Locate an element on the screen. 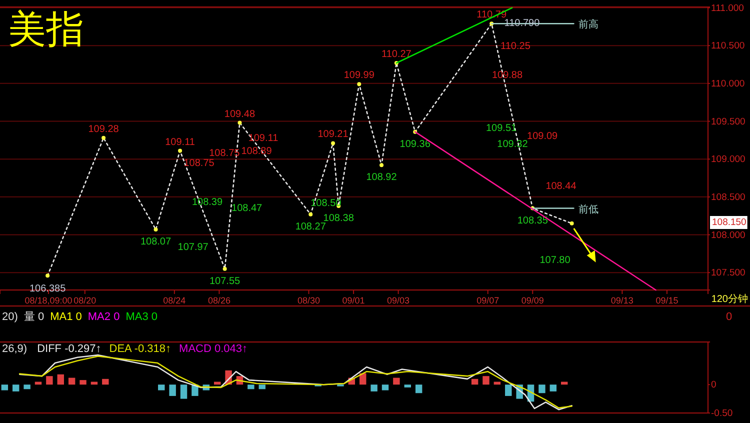 The image size is (750, 423). y-tick-label: 110.000 is located at coordinates (728, 84).